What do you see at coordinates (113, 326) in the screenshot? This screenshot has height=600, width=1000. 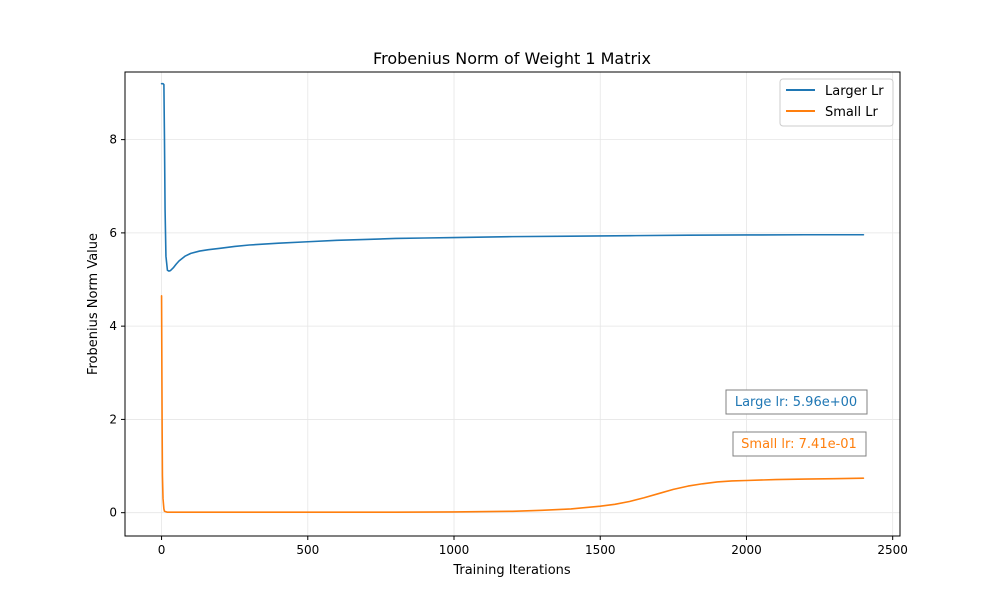 I see `y-tick-label: 4` at bounding box center [113, 326].